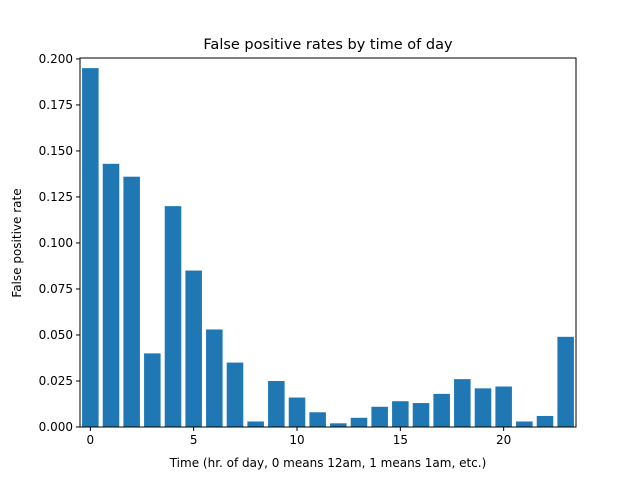 The image size is (640, 480). I want to click on x-tick-label: 10, so click(296, 440).